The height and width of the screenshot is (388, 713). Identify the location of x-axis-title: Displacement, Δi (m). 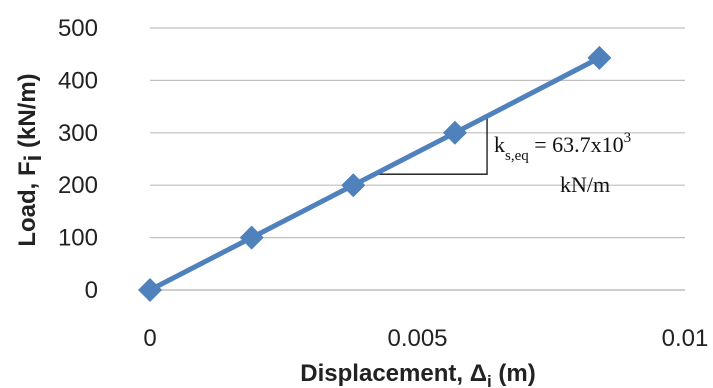
(417, 374).